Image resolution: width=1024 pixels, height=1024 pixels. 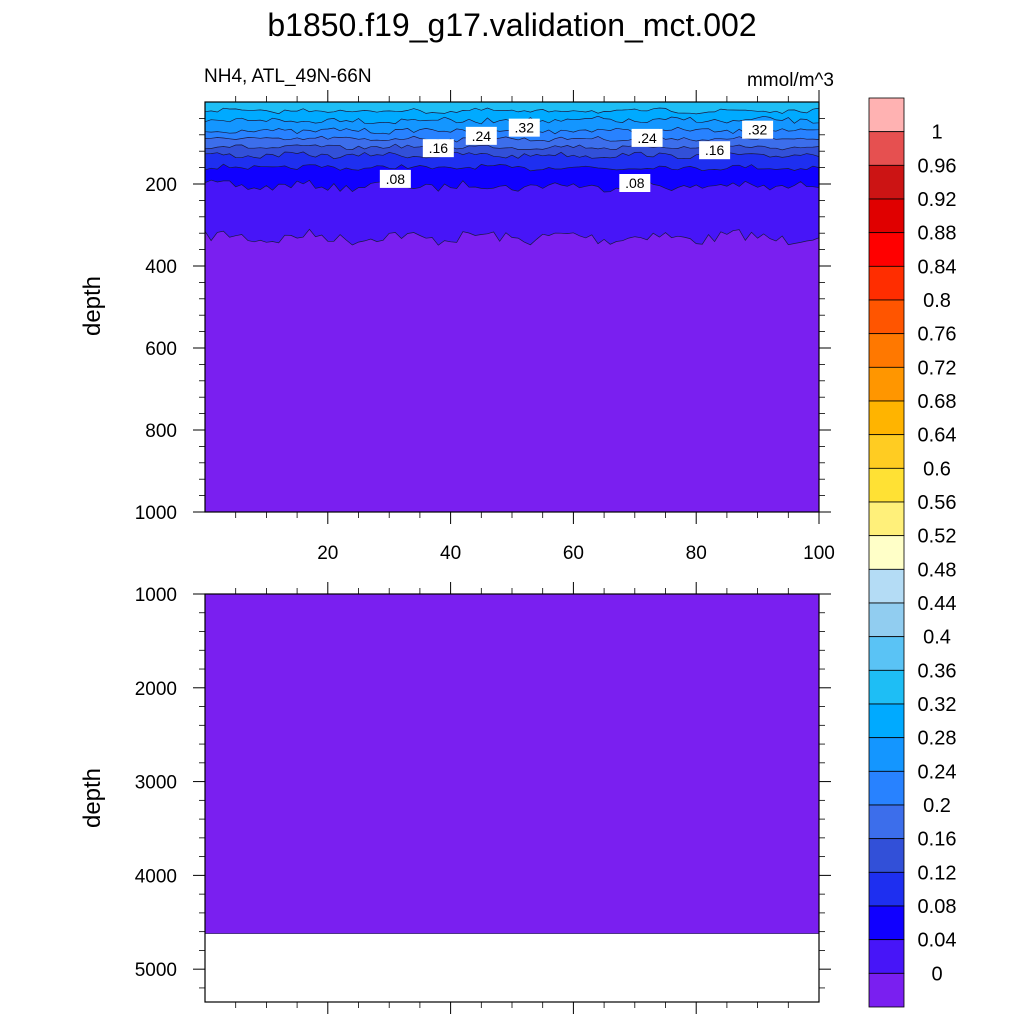 I want to click on lower-ylabel: depth, so click(x=92, y=798).